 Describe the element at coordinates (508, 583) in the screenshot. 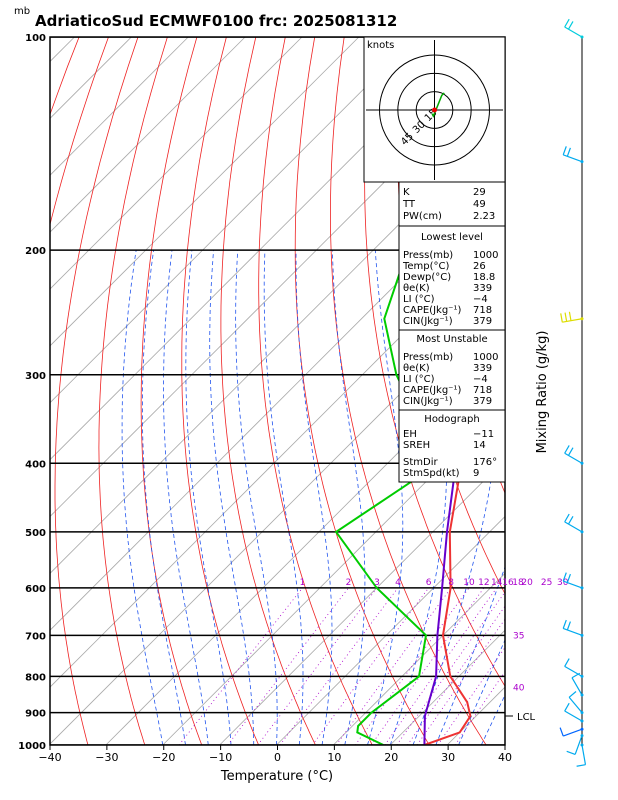

I see `mixing-ratio-label: 16` at that location.